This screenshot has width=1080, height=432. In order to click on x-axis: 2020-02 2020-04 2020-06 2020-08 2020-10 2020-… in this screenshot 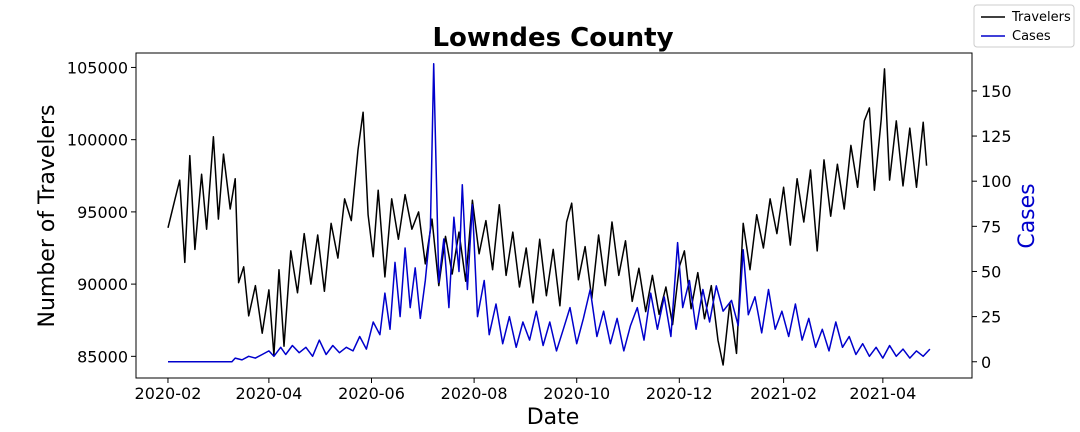, I will do `click(525, 390)`.